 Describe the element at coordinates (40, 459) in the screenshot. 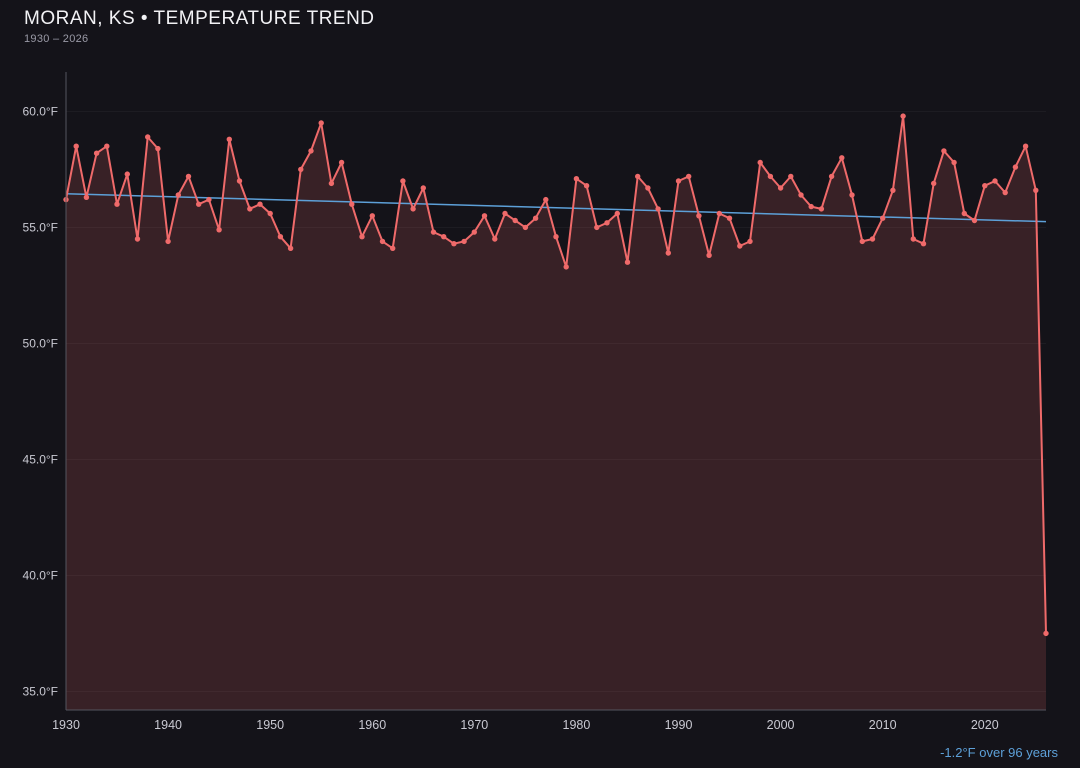

I see `y-tick-label: 45.0°F` at that location.